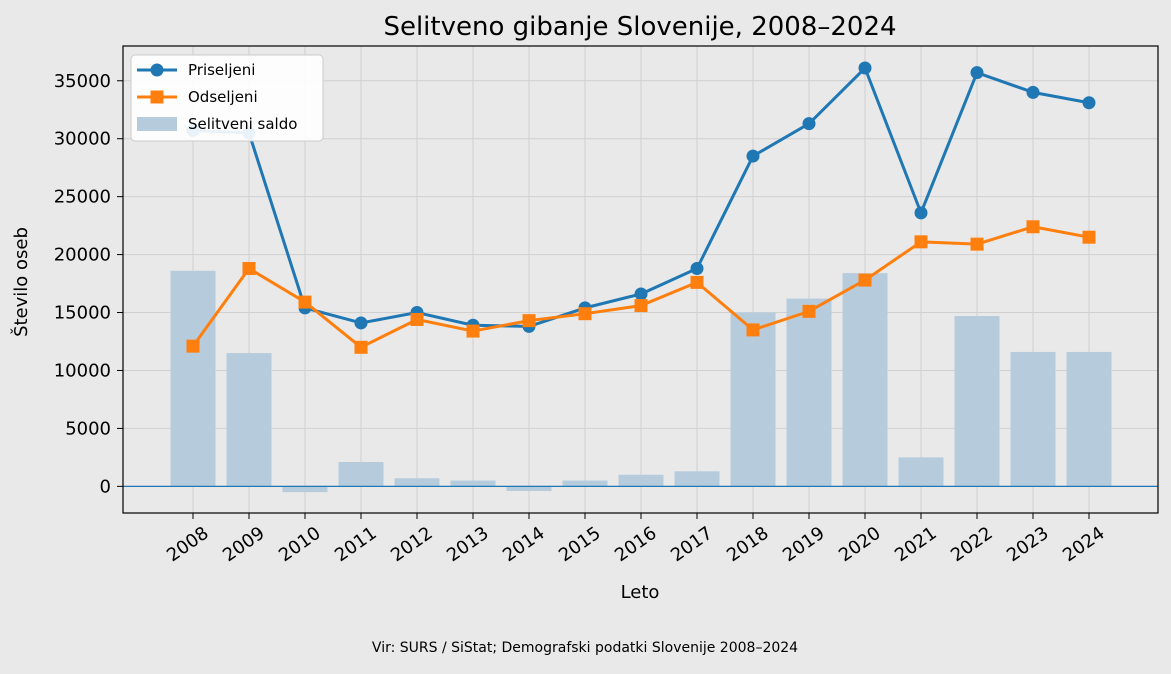 The image size is (1171, 674). What do you see at coordinates (580, 544) in the screenshot?
I see `x-tick-label: 2015` at bounding box center [580, 544].